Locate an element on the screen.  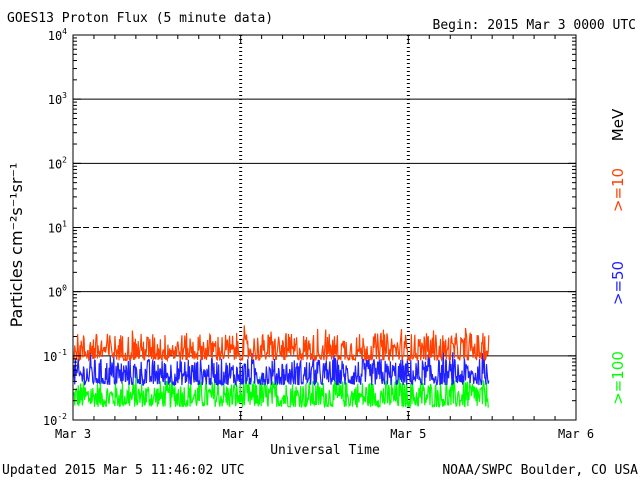
legend-entry: >=100 is located at coordinates (618, 378).